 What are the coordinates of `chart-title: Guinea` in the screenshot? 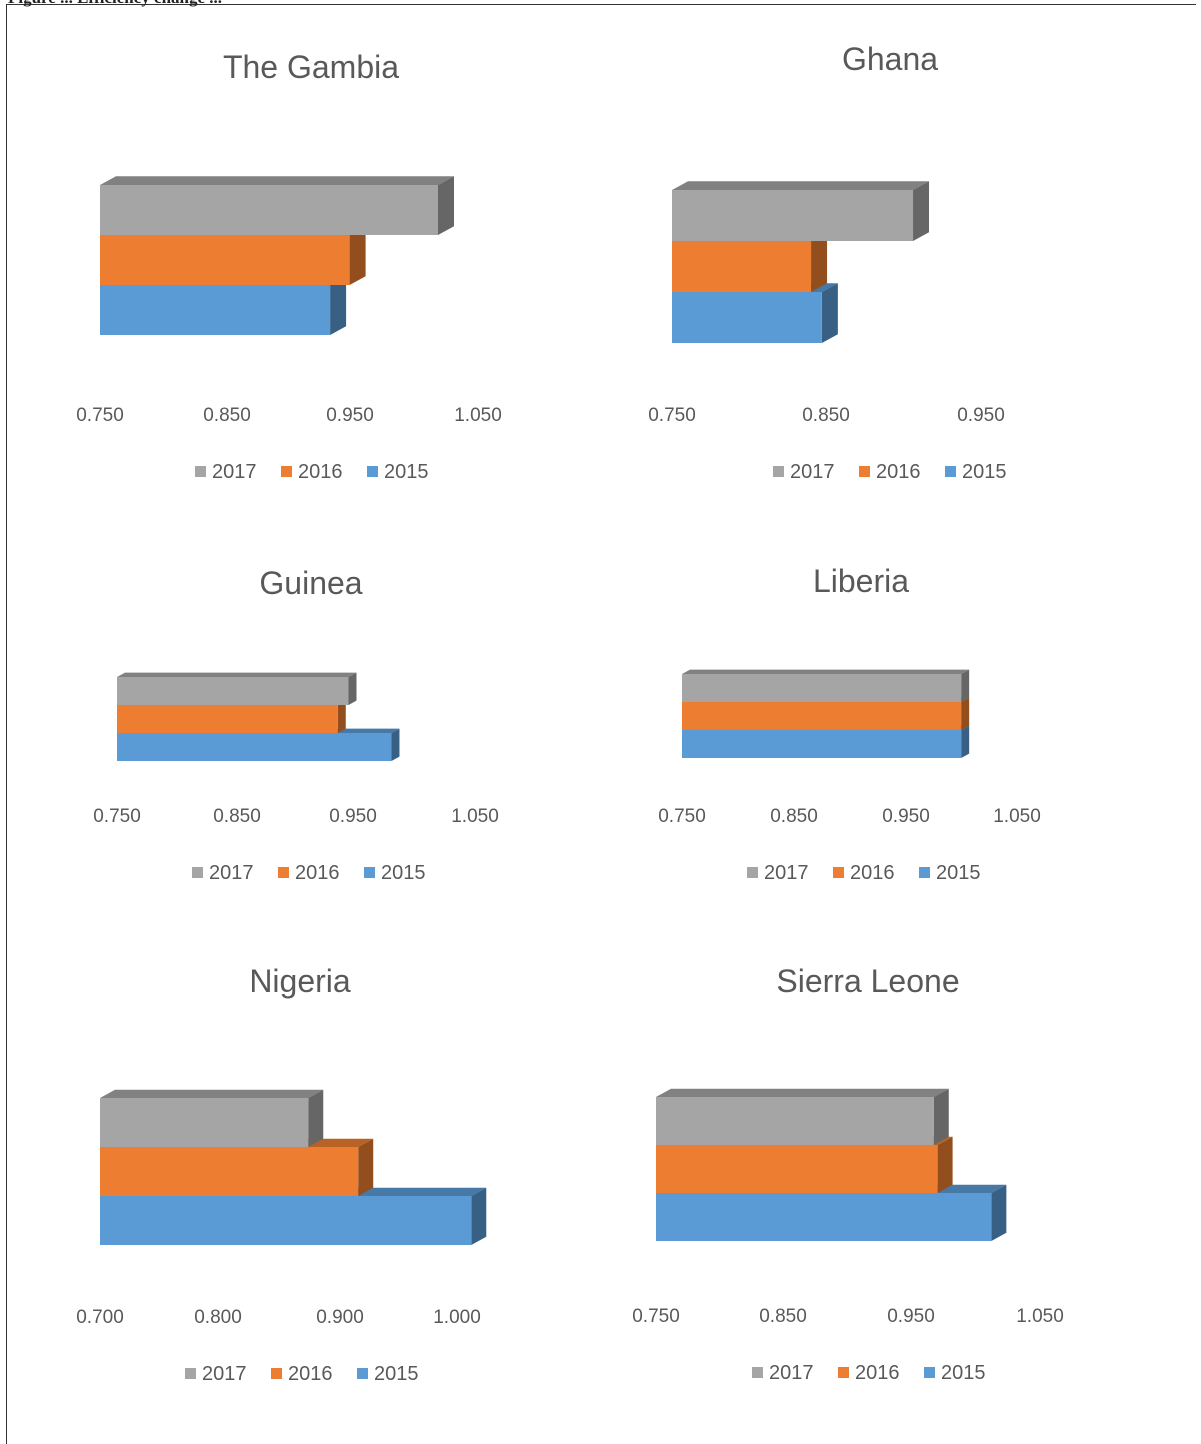 It's located at (310, 583).